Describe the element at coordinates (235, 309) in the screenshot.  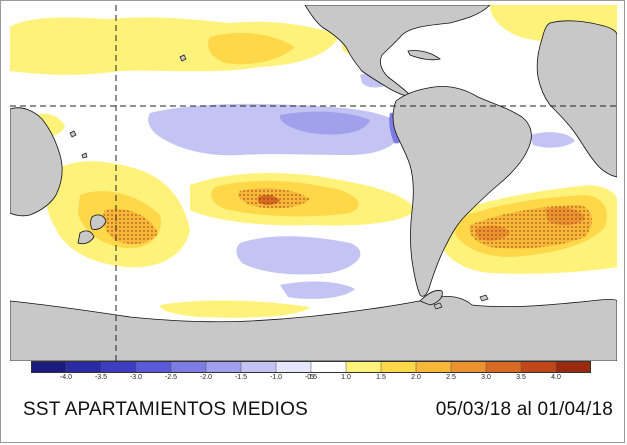
I see `warm-anomaly-southern-ocean` at that location.